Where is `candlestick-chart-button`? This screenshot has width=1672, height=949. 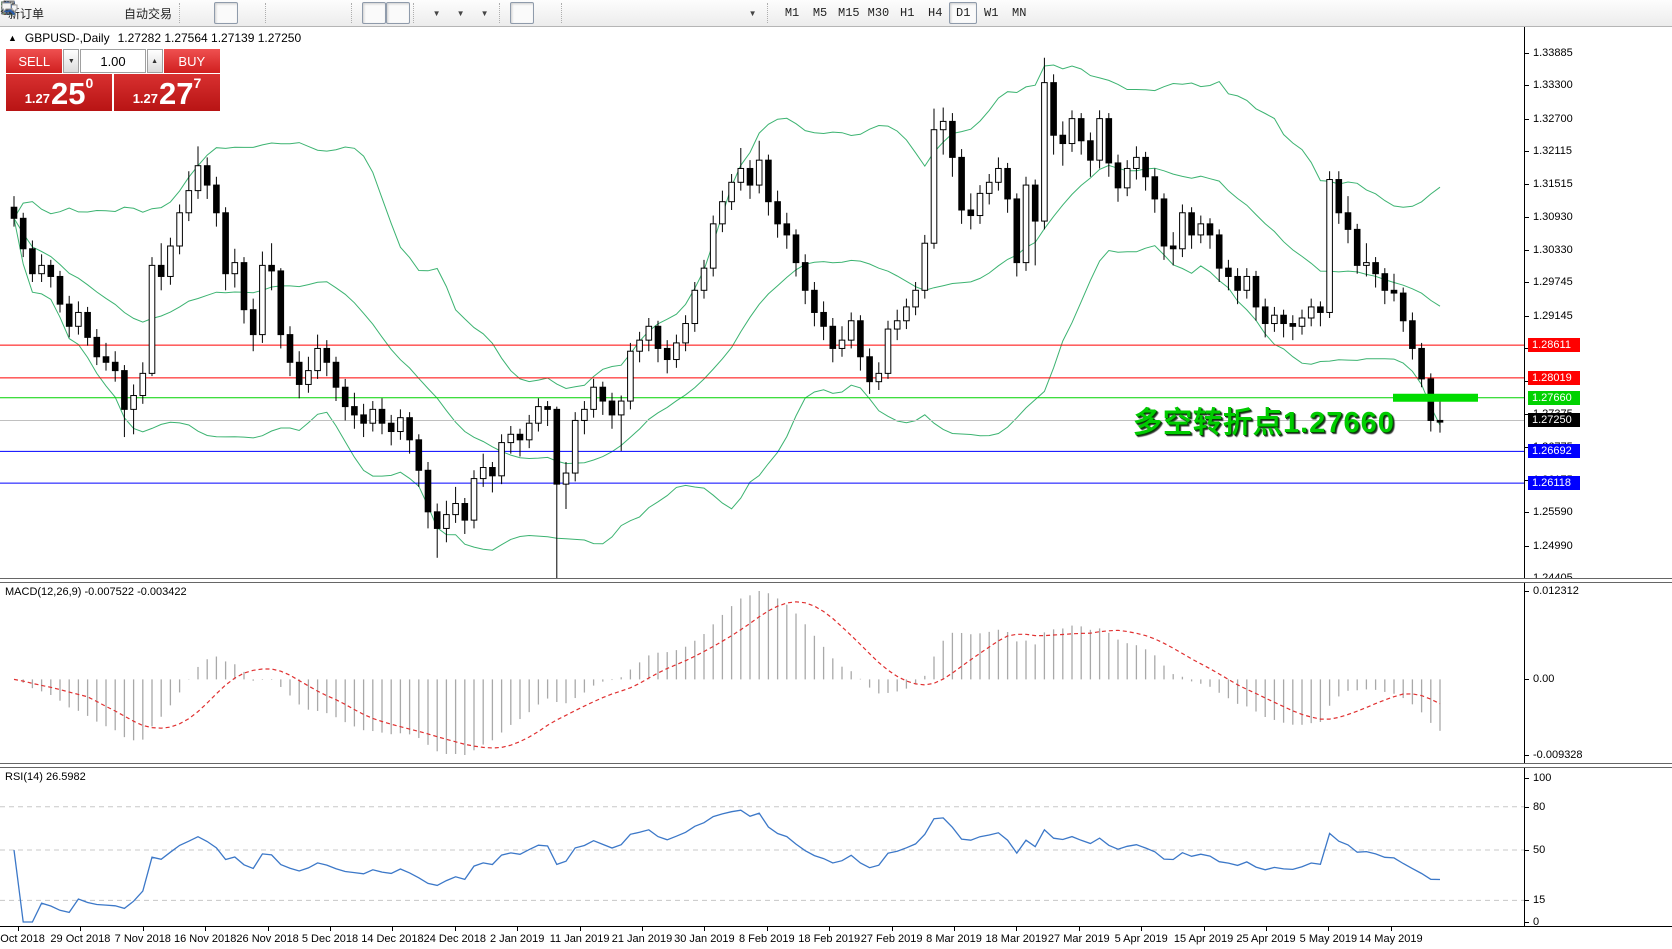
candlestick-chart-button is located at coordinates (120, 12).